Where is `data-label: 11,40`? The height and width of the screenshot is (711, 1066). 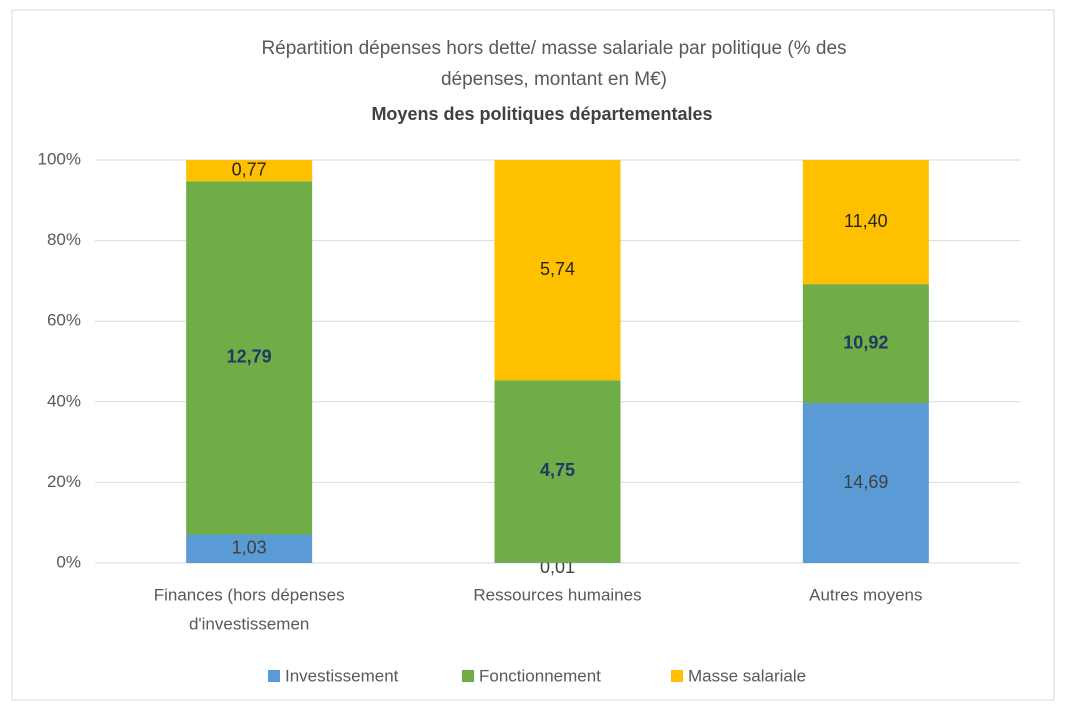
data-label: 11,40 is located at coordinates (866, 221).